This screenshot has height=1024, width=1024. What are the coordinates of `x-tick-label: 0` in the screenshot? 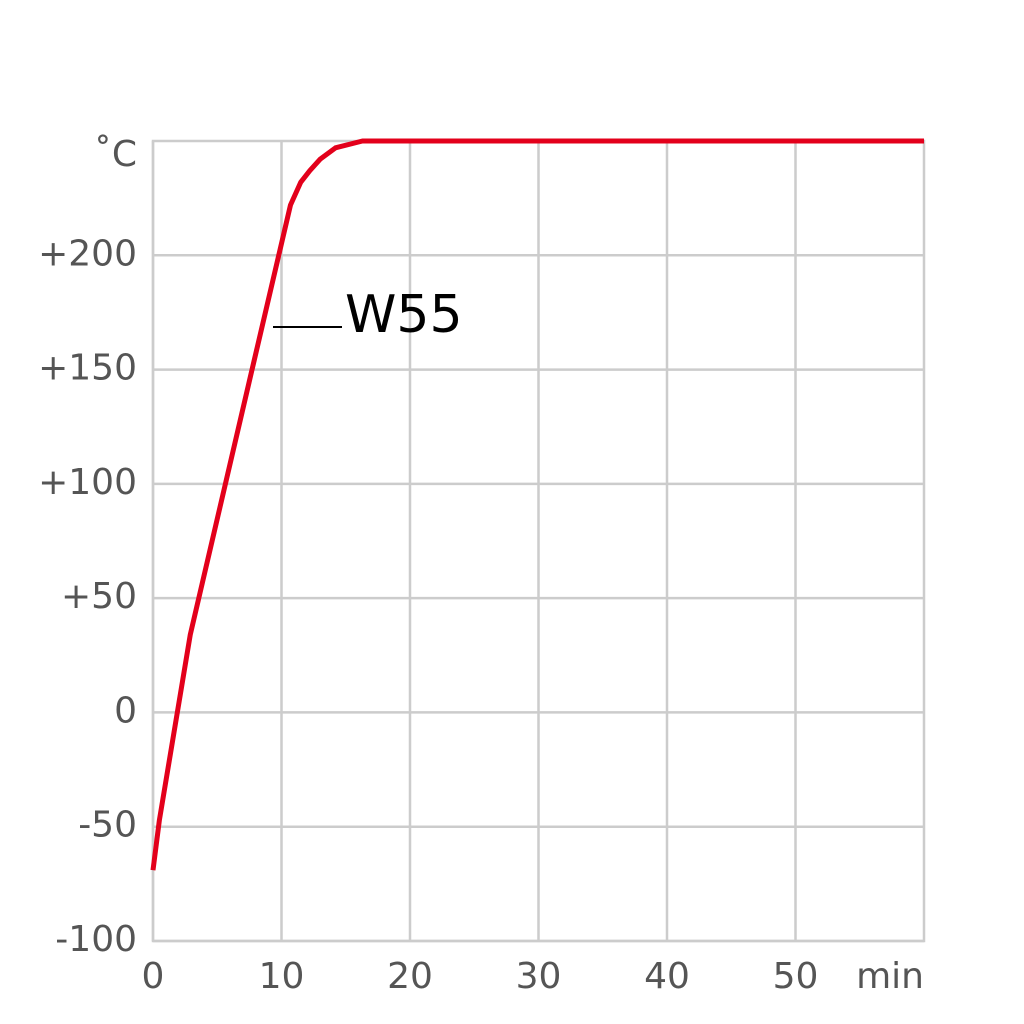 It's located at (153, 976).